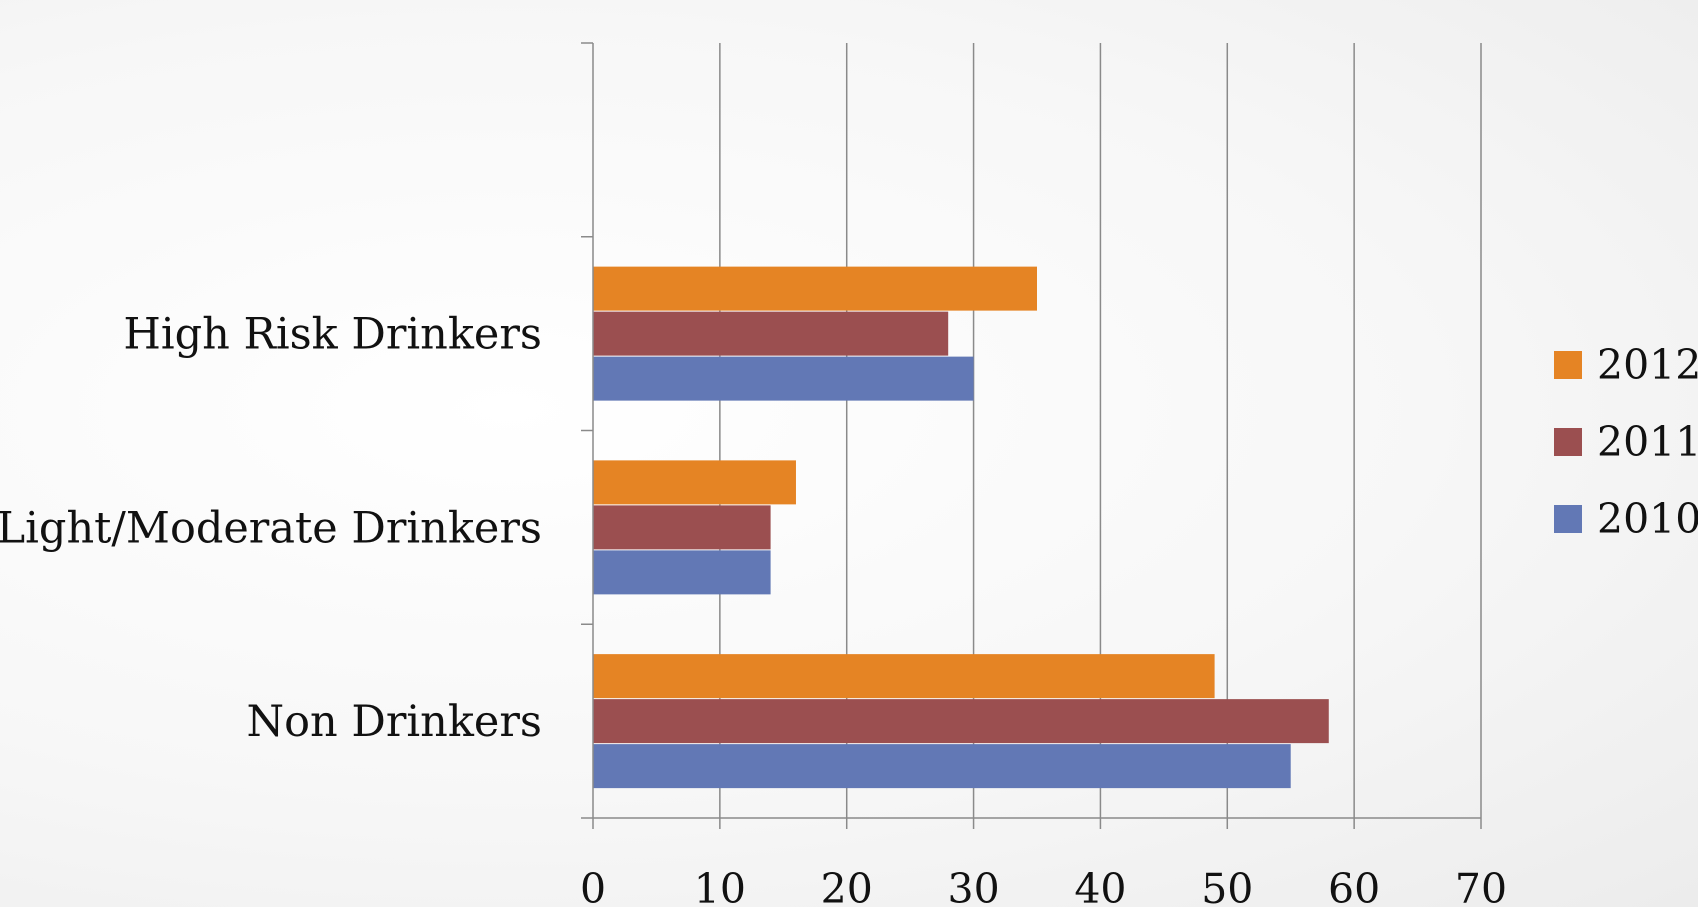 This screenshot has height=907, width=1698. I want to click on legend-label: 2011, so click(1647, 442).